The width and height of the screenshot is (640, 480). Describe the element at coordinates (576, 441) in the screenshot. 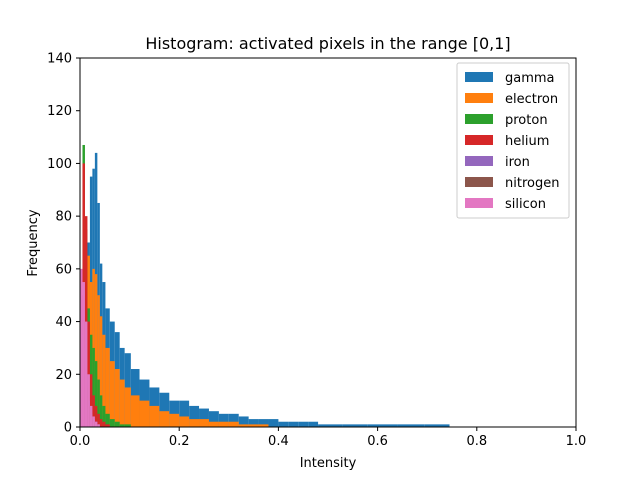

I see `x-tick-label: 1.0` at that location.